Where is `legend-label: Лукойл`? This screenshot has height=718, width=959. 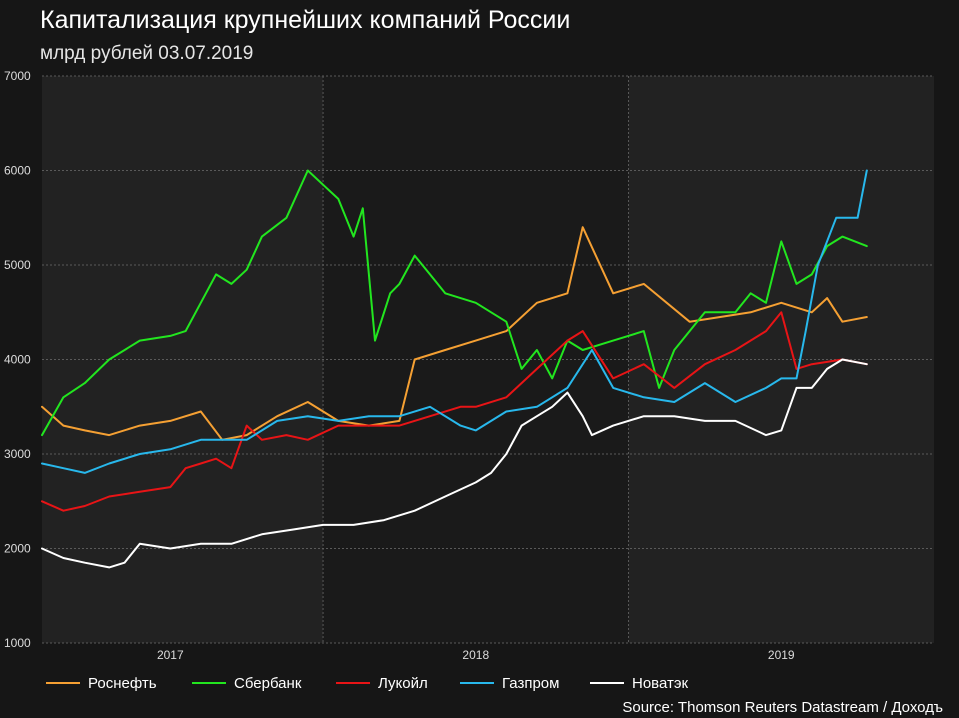
legend-label: Лукойл is located at coordinates (403, 683).